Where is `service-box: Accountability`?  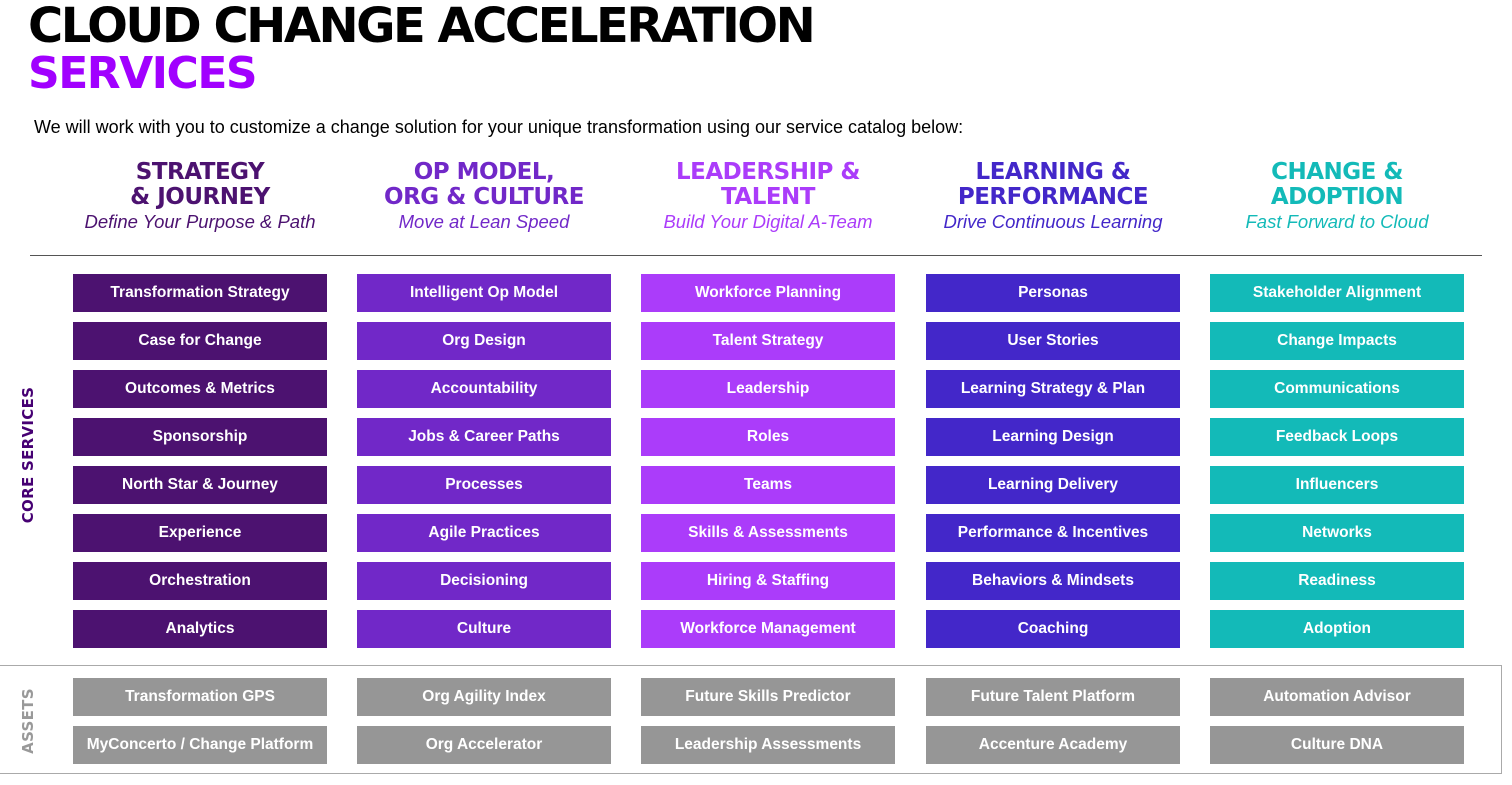 service-box: Accountability is located at coordinates (484, 389).